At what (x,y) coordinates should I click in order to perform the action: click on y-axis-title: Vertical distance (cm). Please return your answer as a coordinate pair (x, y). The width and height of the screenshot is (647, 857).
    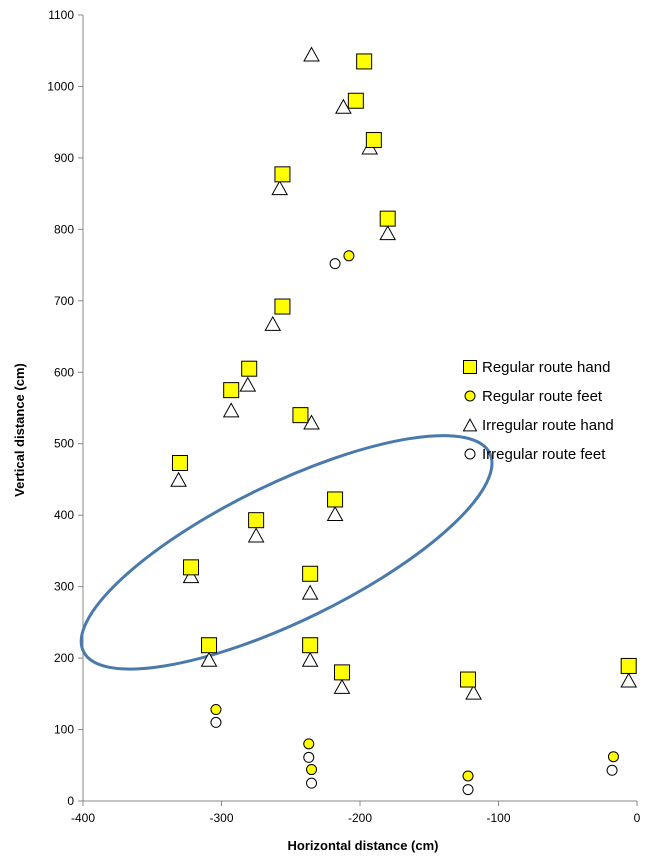
    Looking at the image, I should click on (19, 430).